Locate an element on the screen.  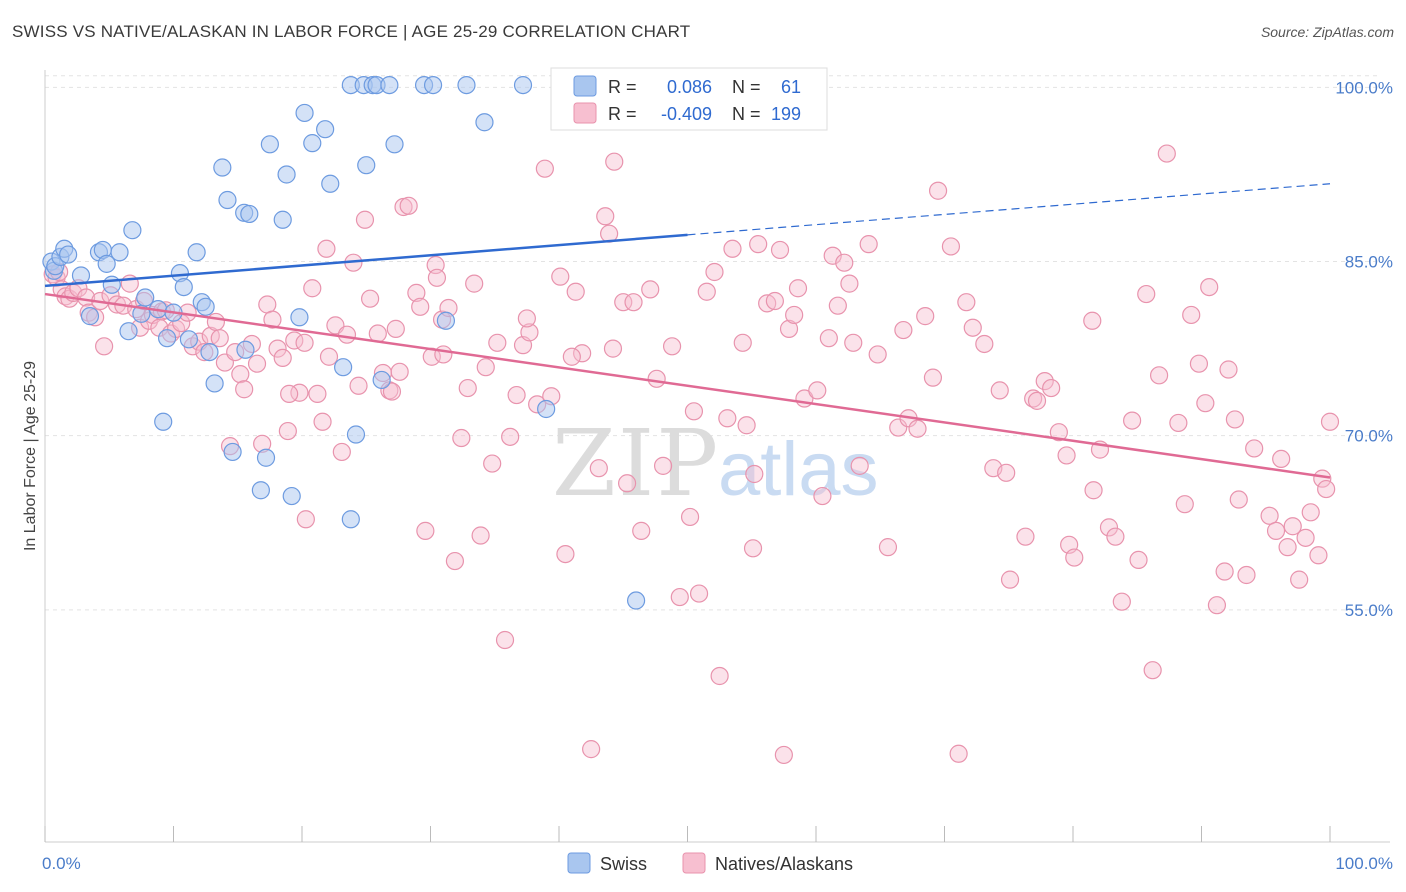
legend-swiss-swatch is located at coordinates (585, 86).